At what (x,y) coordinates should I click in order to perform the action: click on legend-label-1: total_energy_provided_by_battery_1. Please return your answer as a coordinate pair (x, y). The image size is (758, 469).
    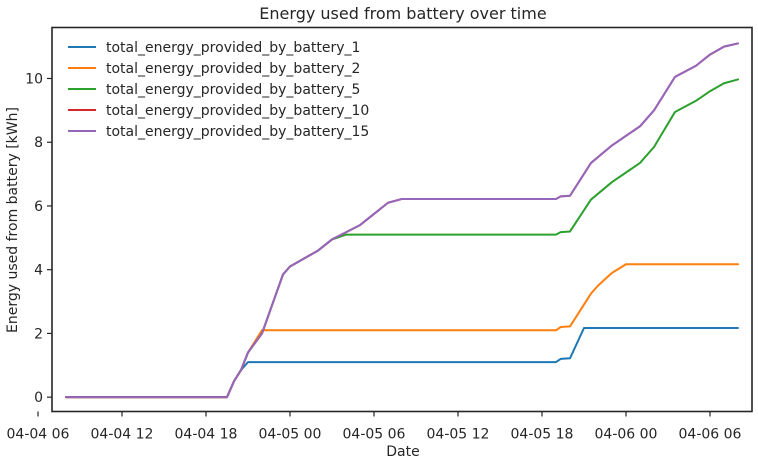
    Looking at the image, I should click on (233, 48).